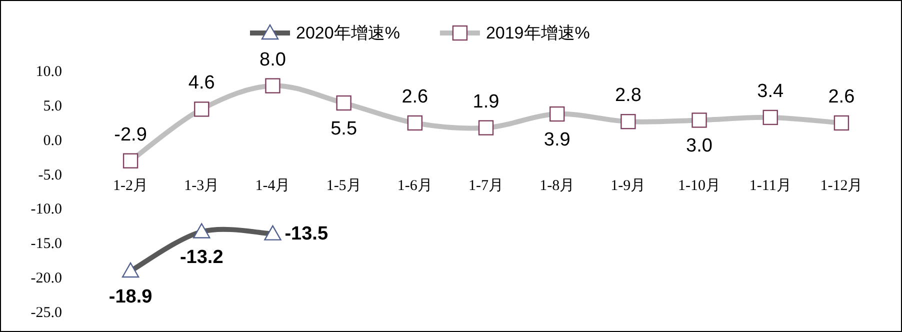 The width and height of the screenshot is (902, 332). What do you see at coordinates (699, 186) in the screenshot?
I see `x-tick-label: 1-10月` at bounding box center [699, 186].